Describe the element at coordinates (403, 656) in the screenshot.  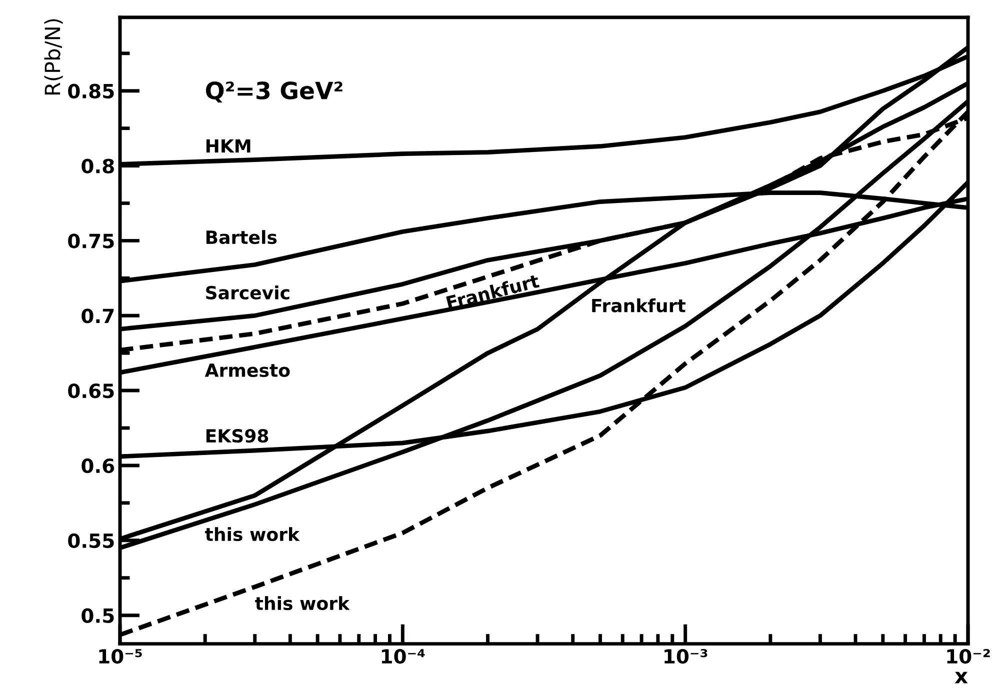
I see `x-tick-label: 10⁻⁴` at that location.